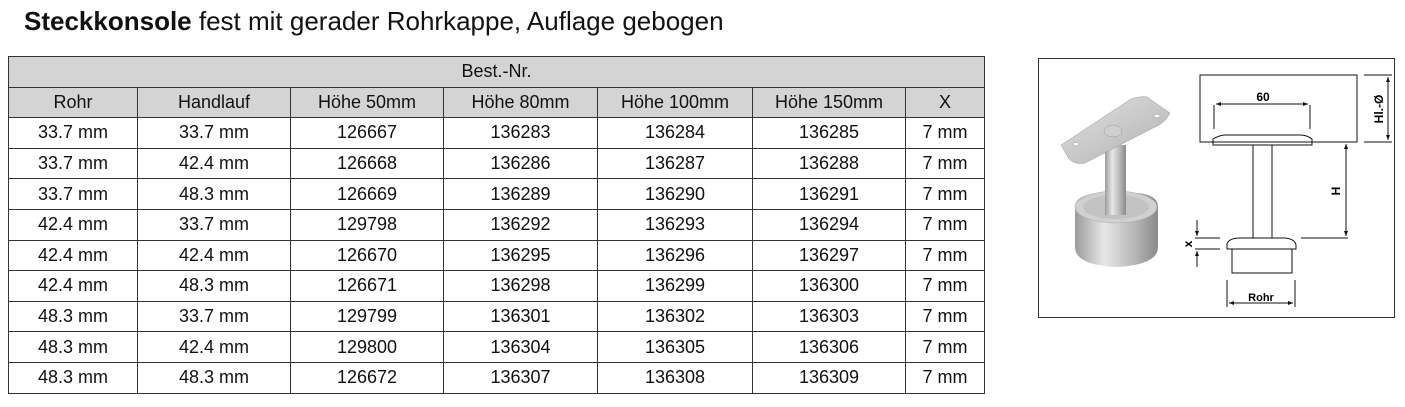  I want to click on table-cell: 136291, so click(829, 194).